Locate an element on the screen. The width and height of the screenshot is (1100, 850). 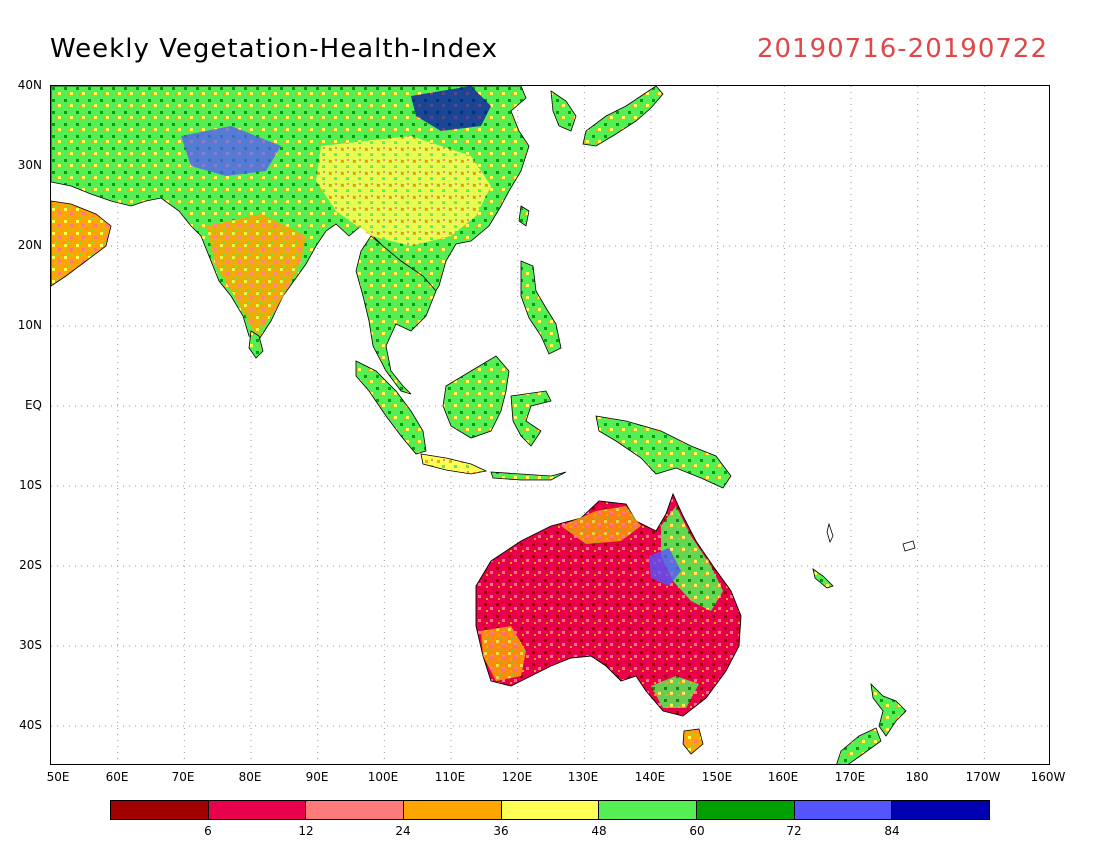
lon-label: 130E is located at coordinates (583, 777).